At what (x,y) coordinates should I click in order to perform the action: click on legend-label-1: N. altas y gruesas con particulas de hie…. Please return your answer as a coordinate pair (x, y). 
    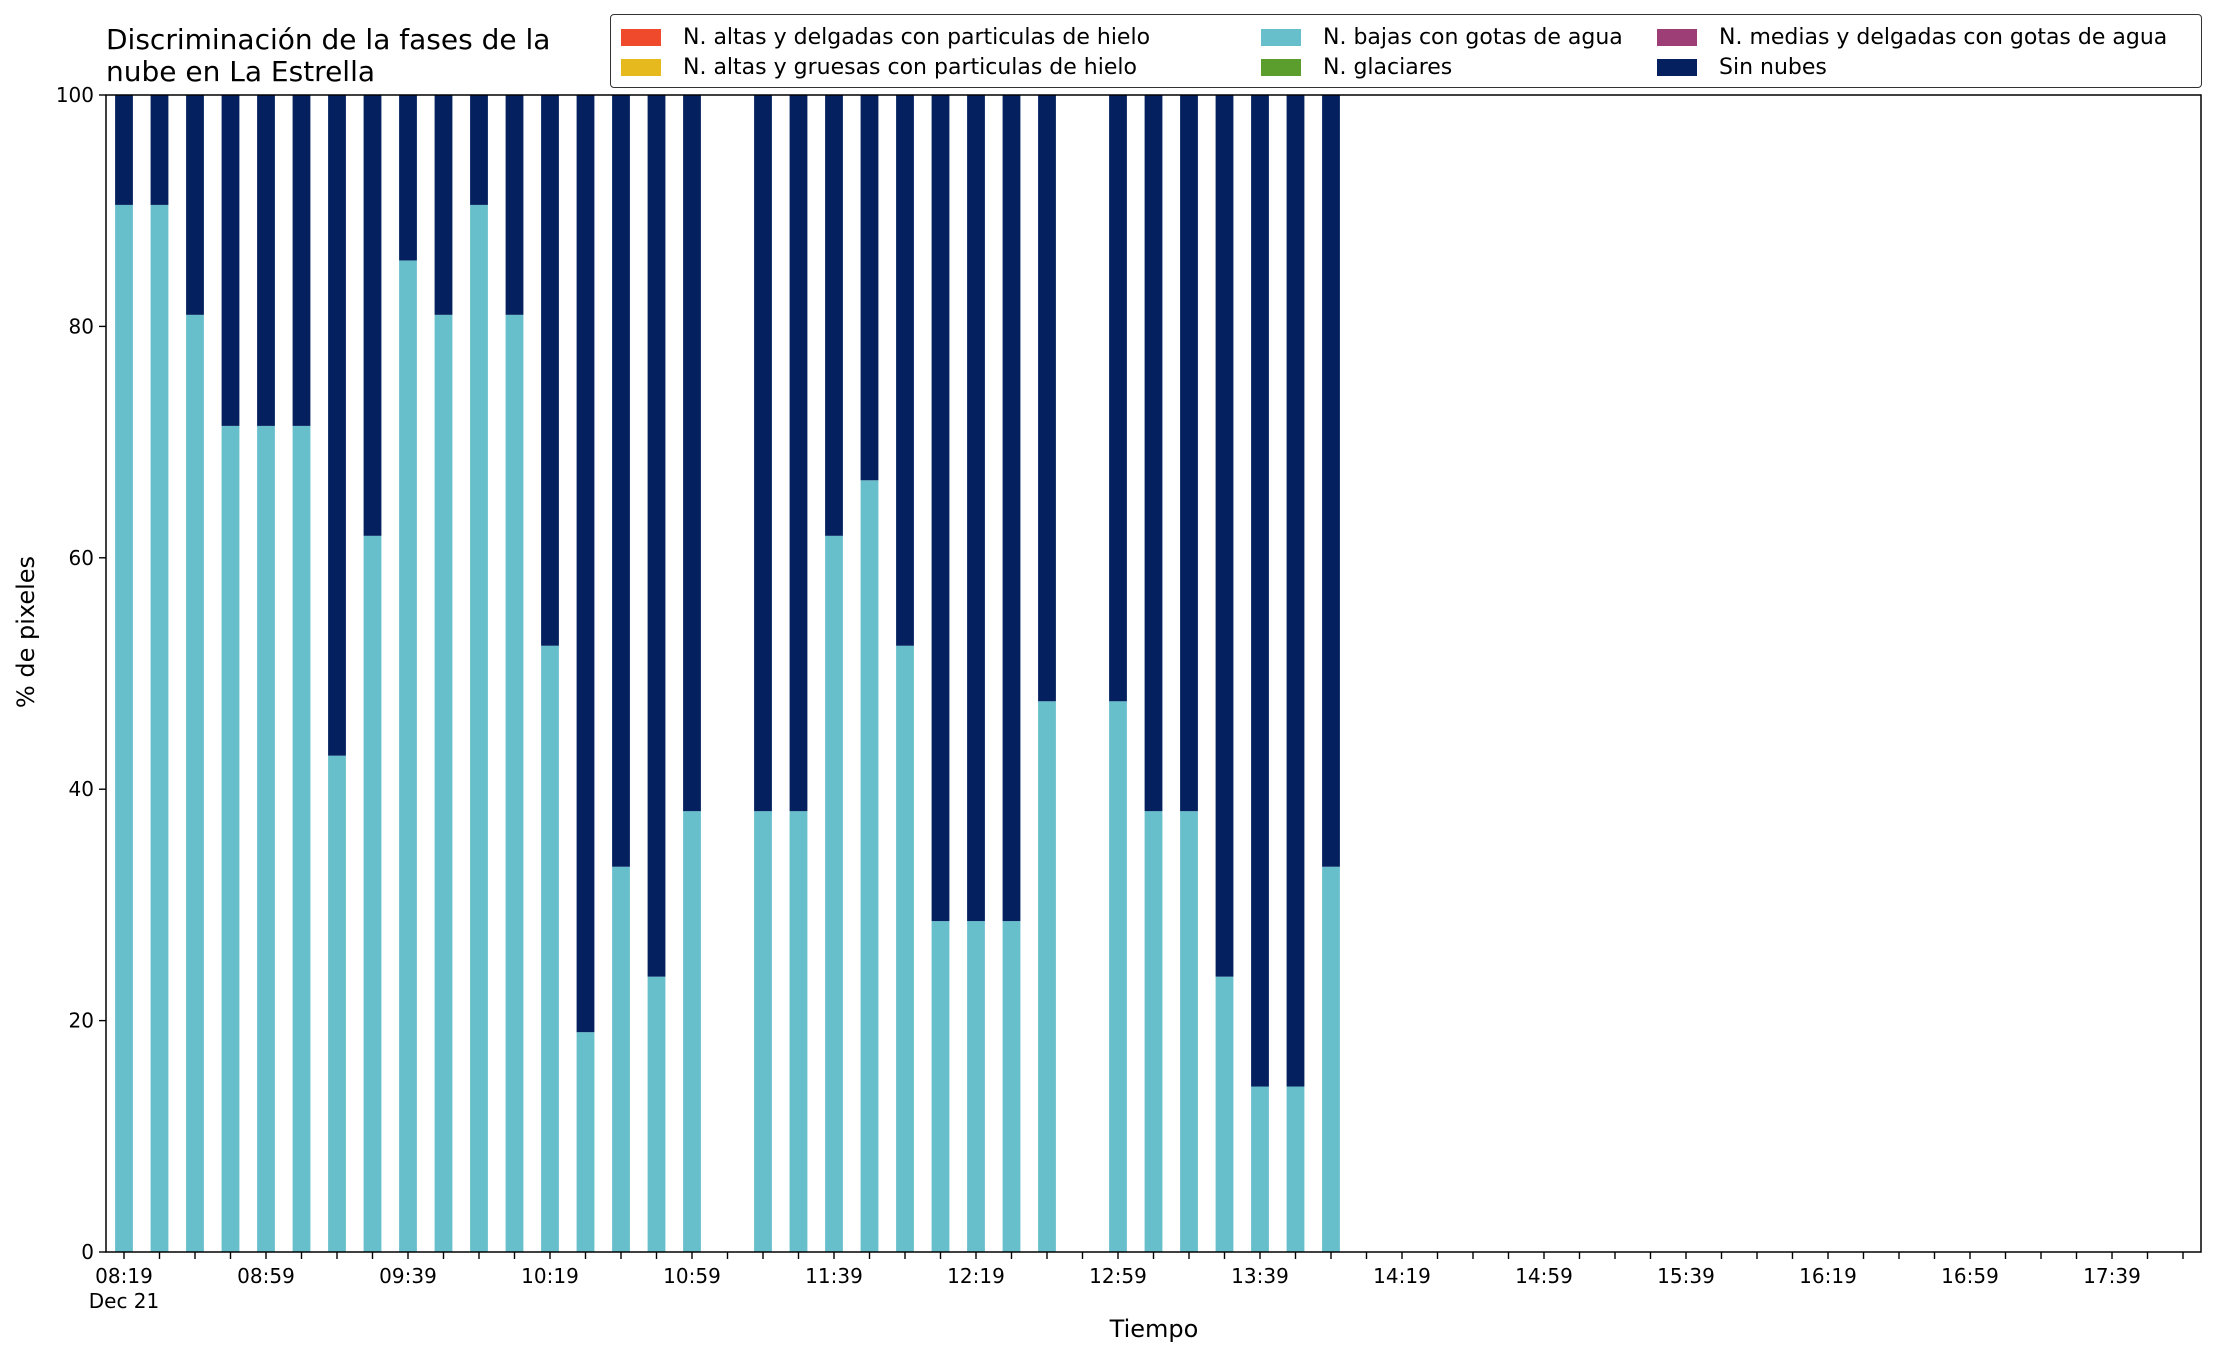
    Looking at the image, I should click on (910, 67).